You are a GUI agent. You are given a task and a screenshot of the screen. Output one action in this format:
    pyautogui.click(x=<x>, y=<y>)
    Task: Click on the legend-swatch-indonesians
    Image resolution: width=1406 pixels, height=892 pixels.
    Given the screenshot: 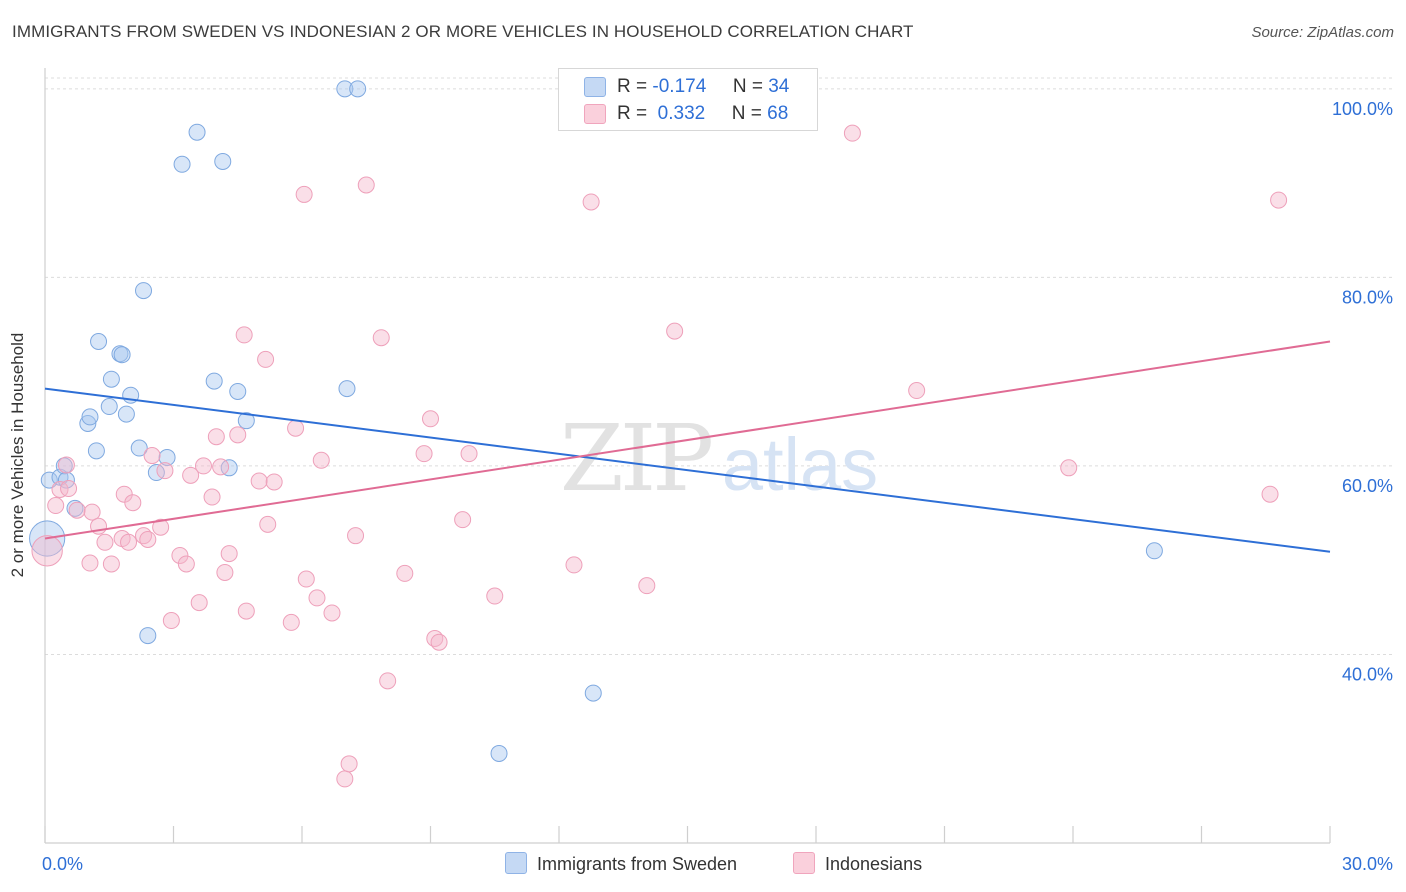 What is the action you would take?
    pyautogui.click(x=595, y=114)
    